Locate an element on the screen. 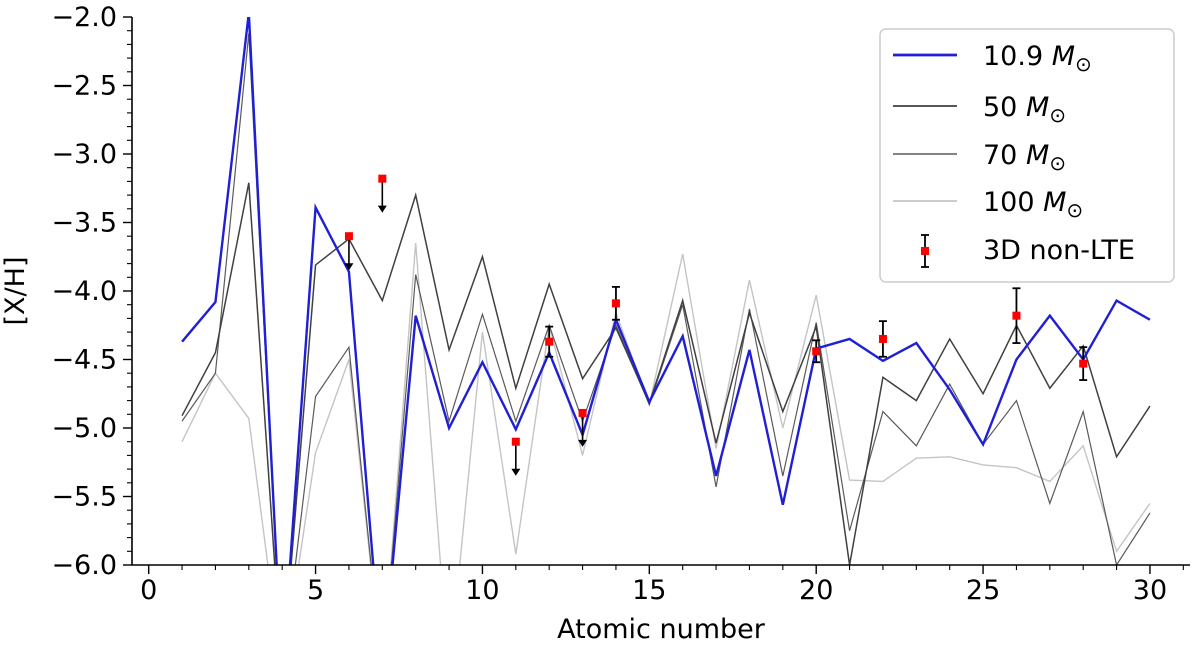 The width and height of the screenshot is (1200, 645). y-tick-label: −3.0 is located at coordinates (84, 154).